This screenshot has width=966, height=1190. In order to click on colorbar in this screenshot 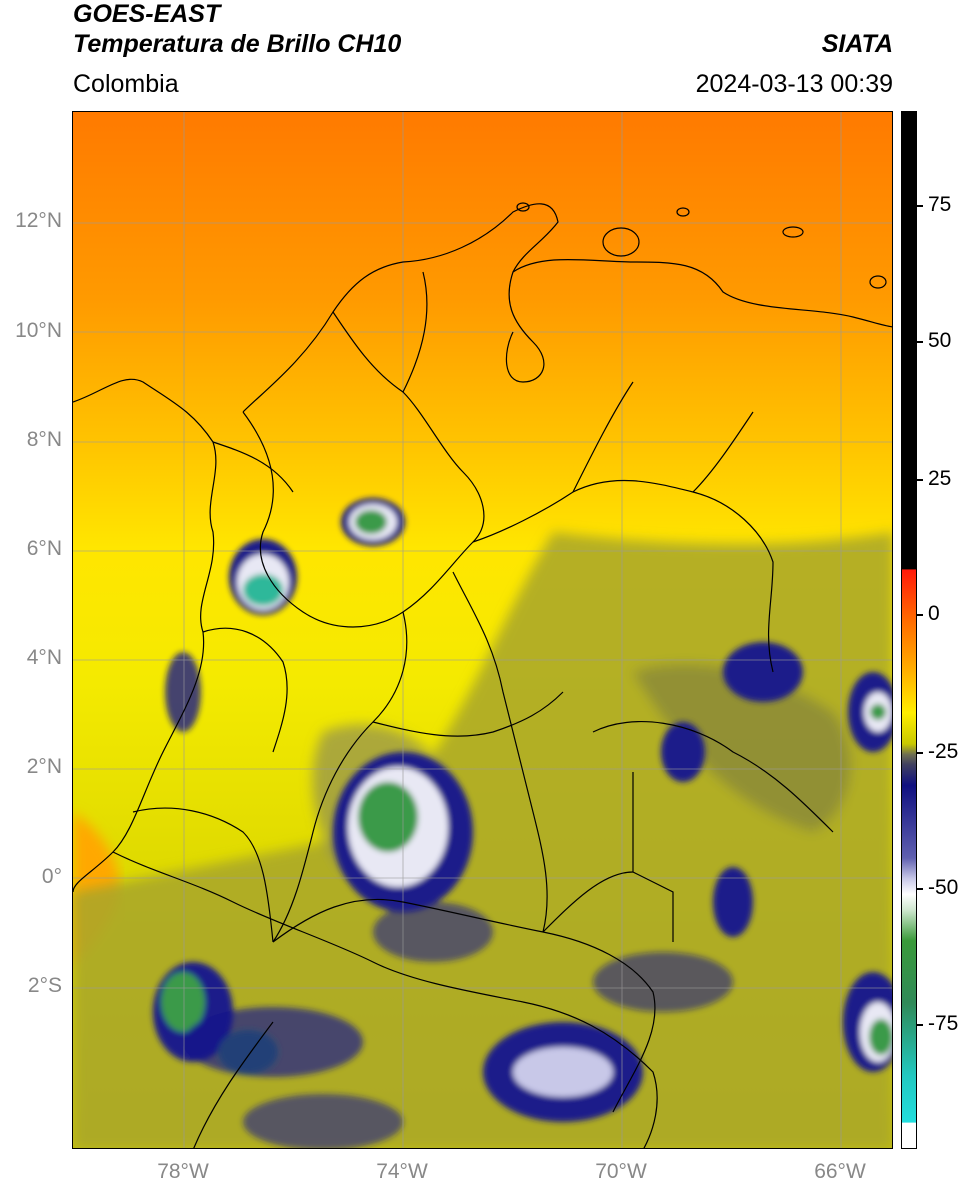, I will do `click(909, 630)`.